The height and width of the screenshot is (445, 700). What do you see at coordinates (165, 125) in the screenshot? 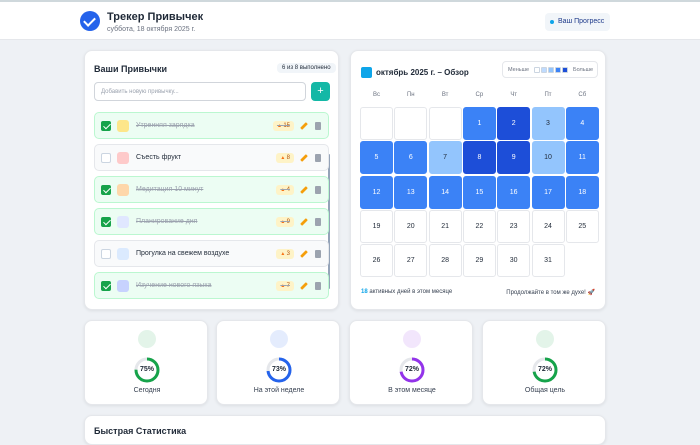
I see `habit-name: Утренняя зарядка` at bounding box center [165, 125].